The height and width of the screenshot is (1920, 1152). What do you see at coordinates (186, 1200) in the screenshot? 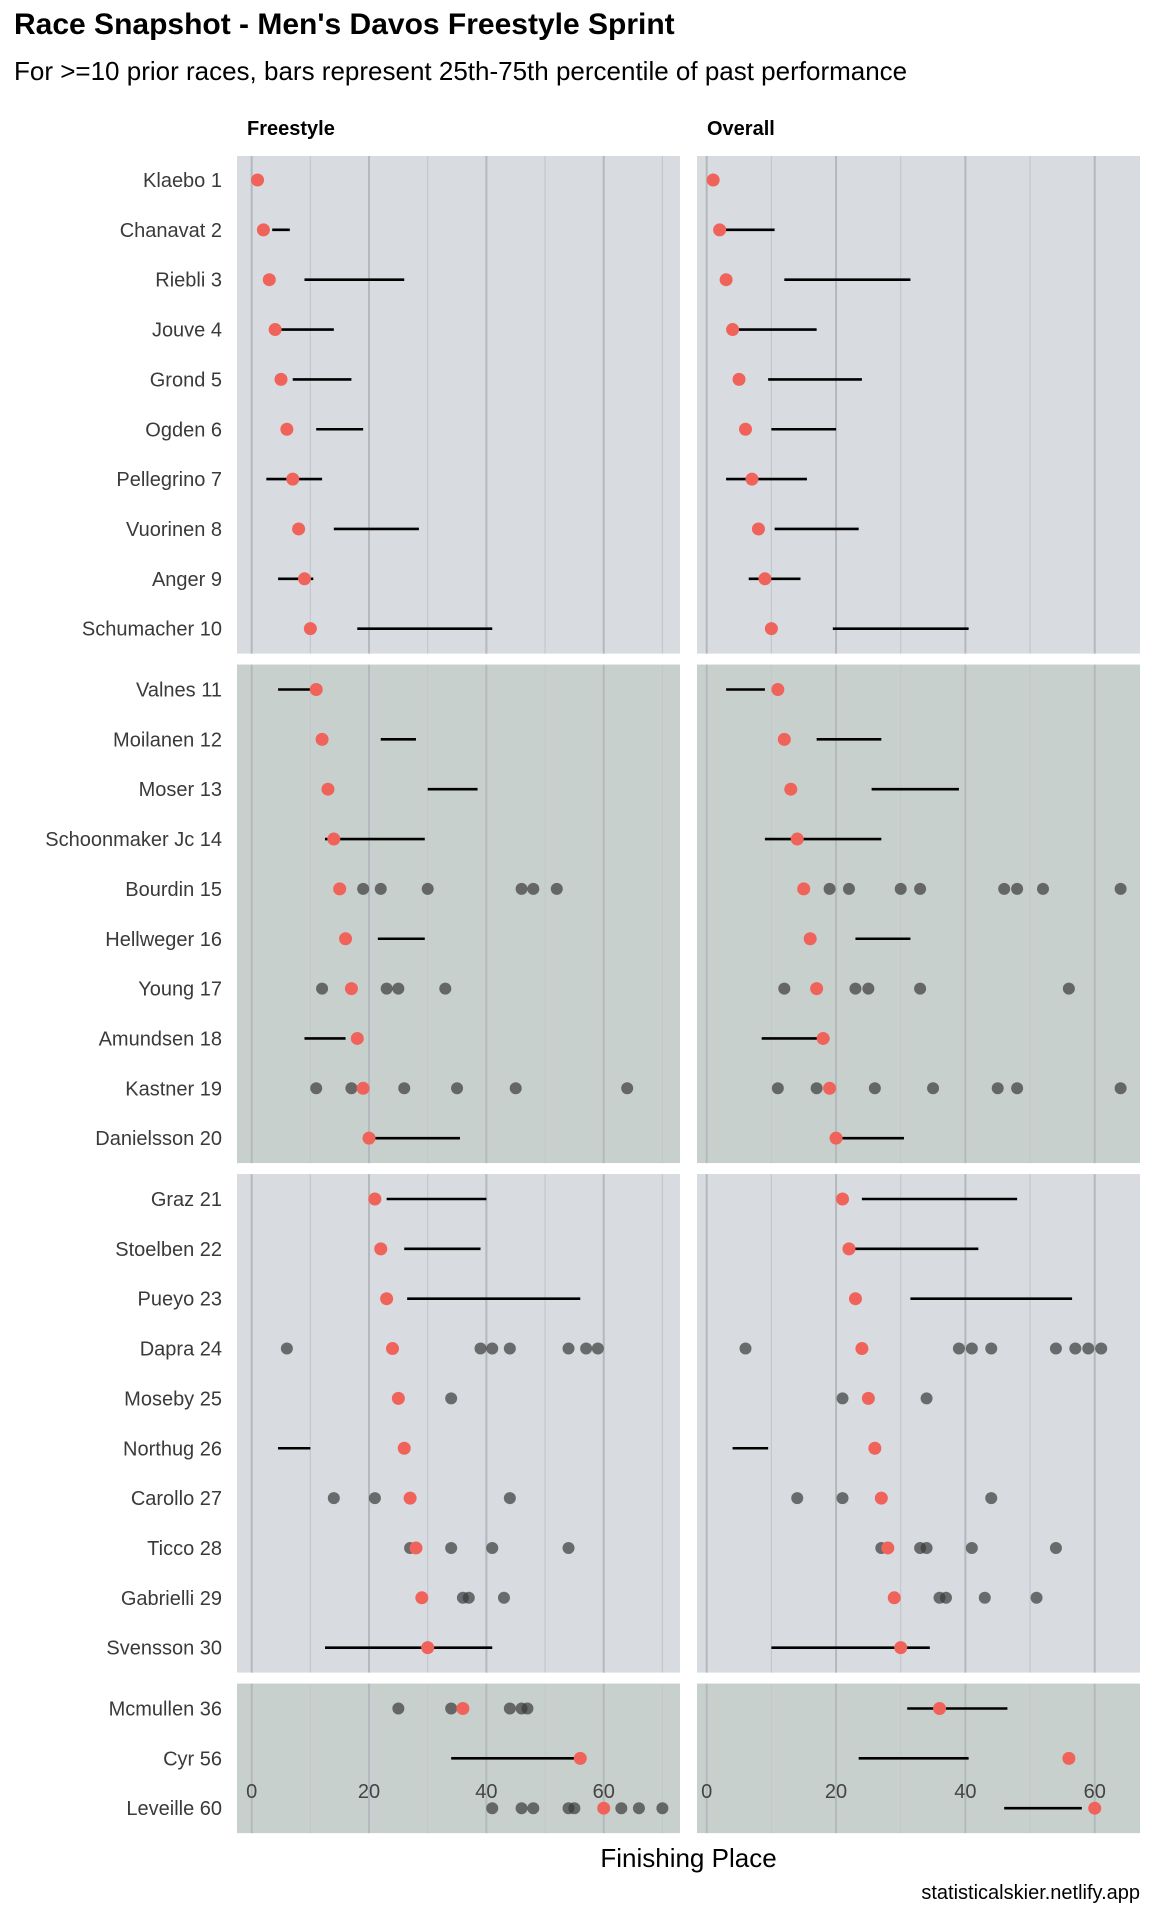
I see `athlete-label: Graz 21` at bounding box center [186, 1200].